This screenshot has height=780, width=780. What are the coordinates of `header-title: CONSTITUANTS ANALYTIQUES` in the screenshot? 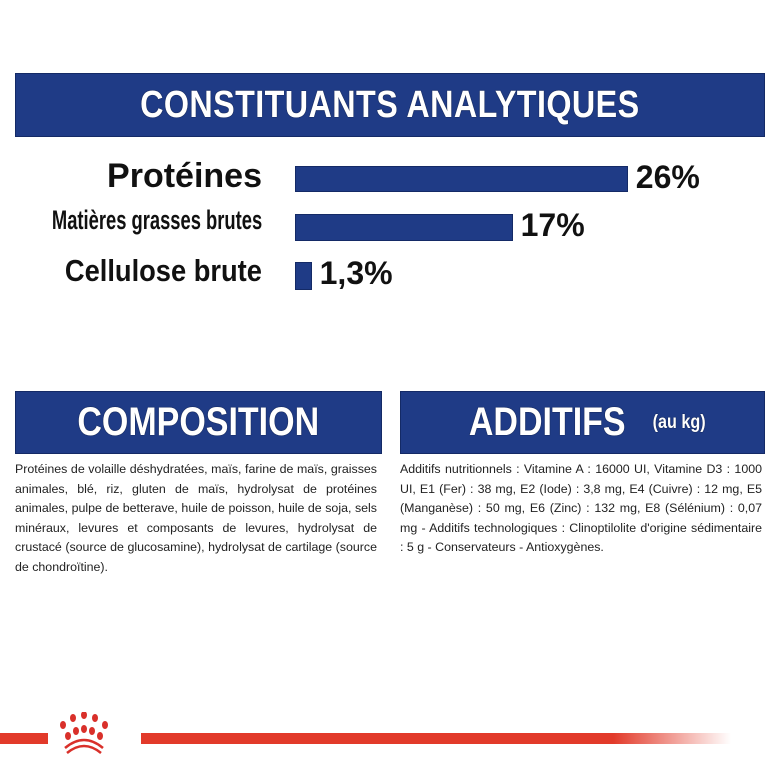 It's located at (390, 104).